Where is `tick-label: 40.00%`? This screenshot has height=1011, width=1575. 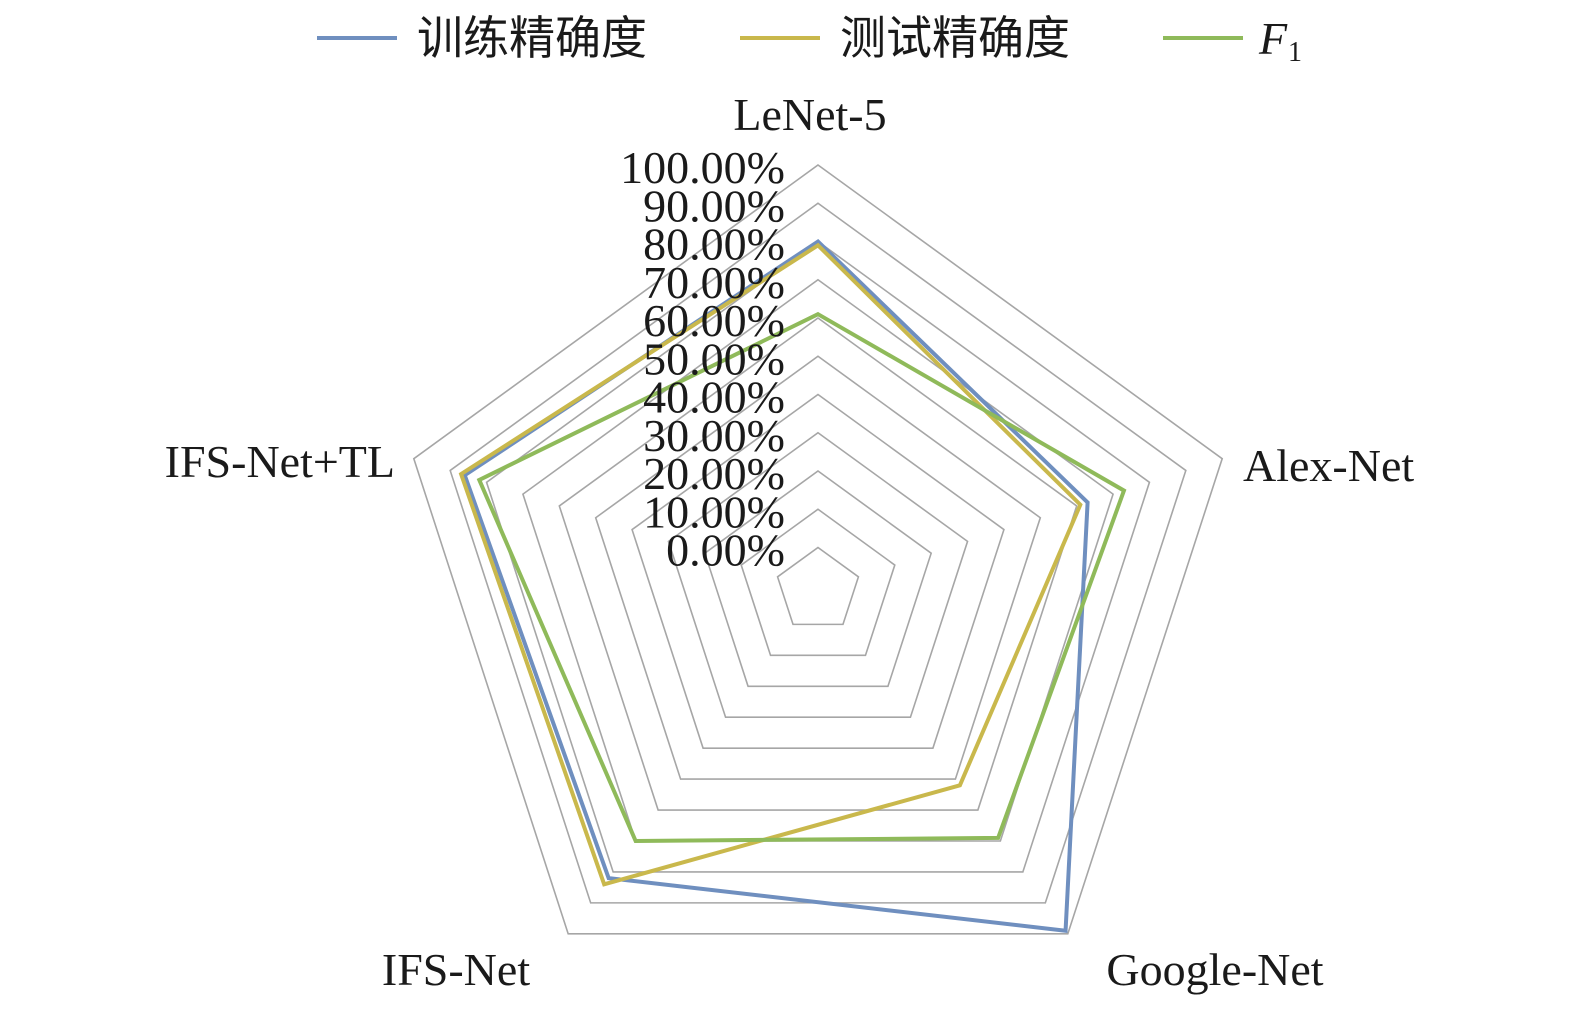
tick-label: 40.00% is located at coordinates (714, 397).